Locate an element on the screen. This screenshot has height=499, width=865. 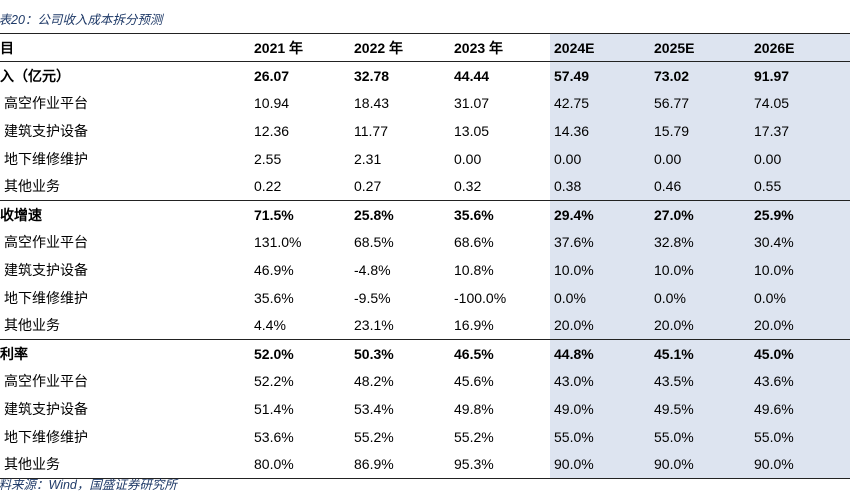
value-cell: 86.9% is located at coordinates (400, 464).